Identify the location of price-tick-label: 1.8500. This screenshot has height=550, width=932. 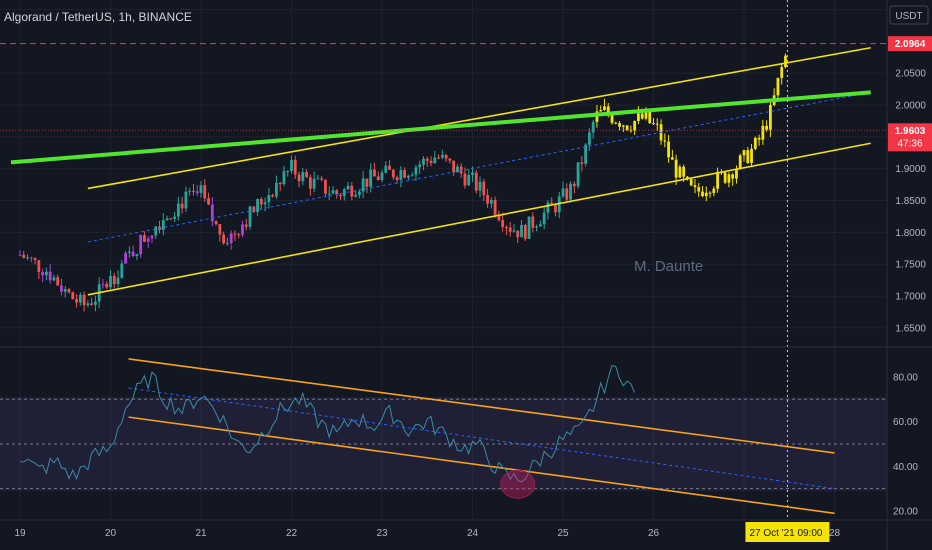
(910, 201).